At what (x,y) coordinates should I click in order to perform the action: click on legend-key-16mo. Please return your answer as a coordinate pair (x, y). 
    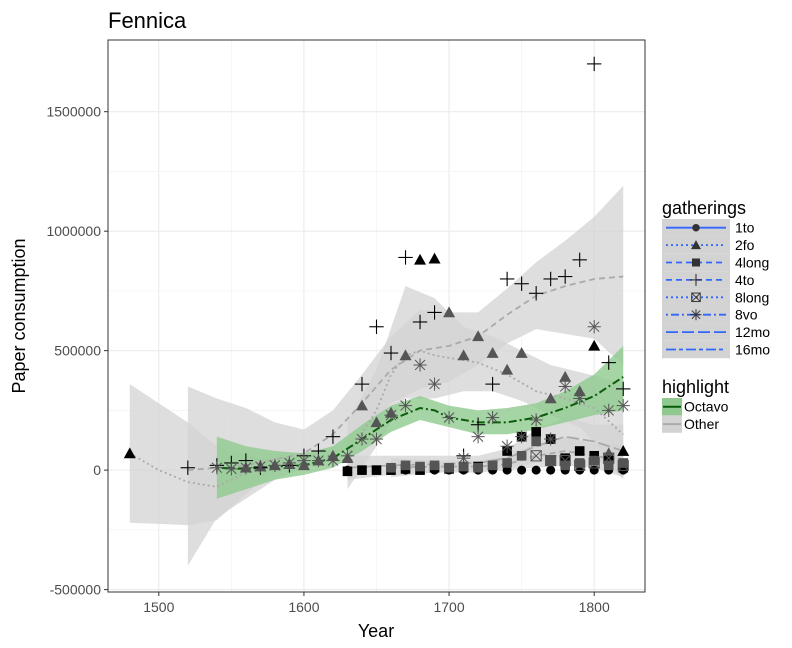
    Looking at the image, I should click on (696, 349).